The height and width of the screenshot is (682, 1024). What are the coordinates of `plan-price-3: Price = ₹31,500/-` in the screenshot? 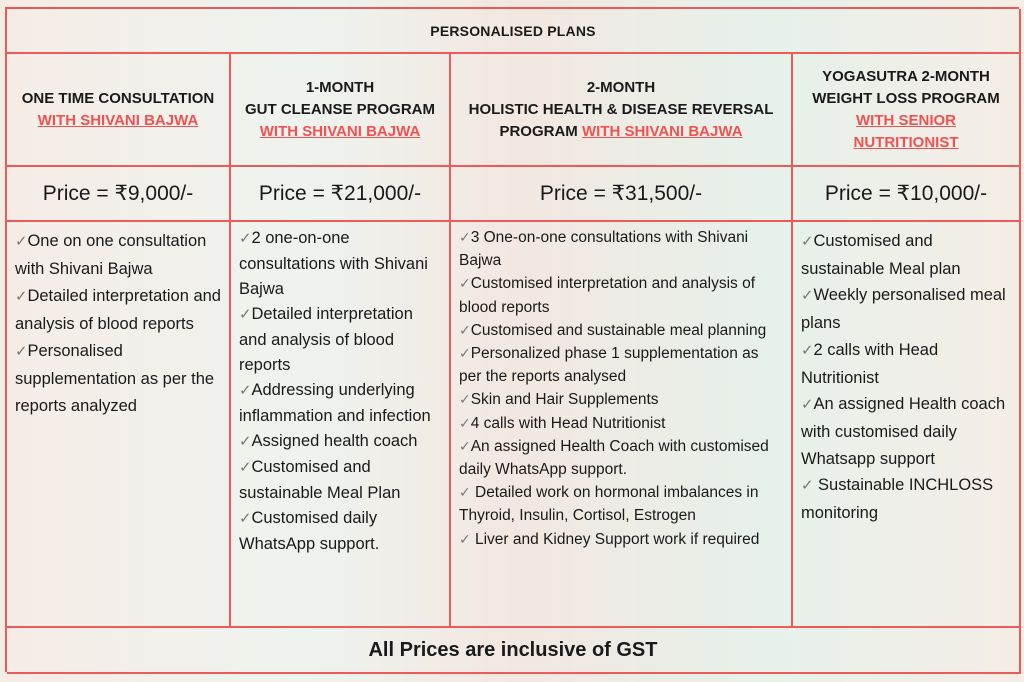 It's located at (622, 194).